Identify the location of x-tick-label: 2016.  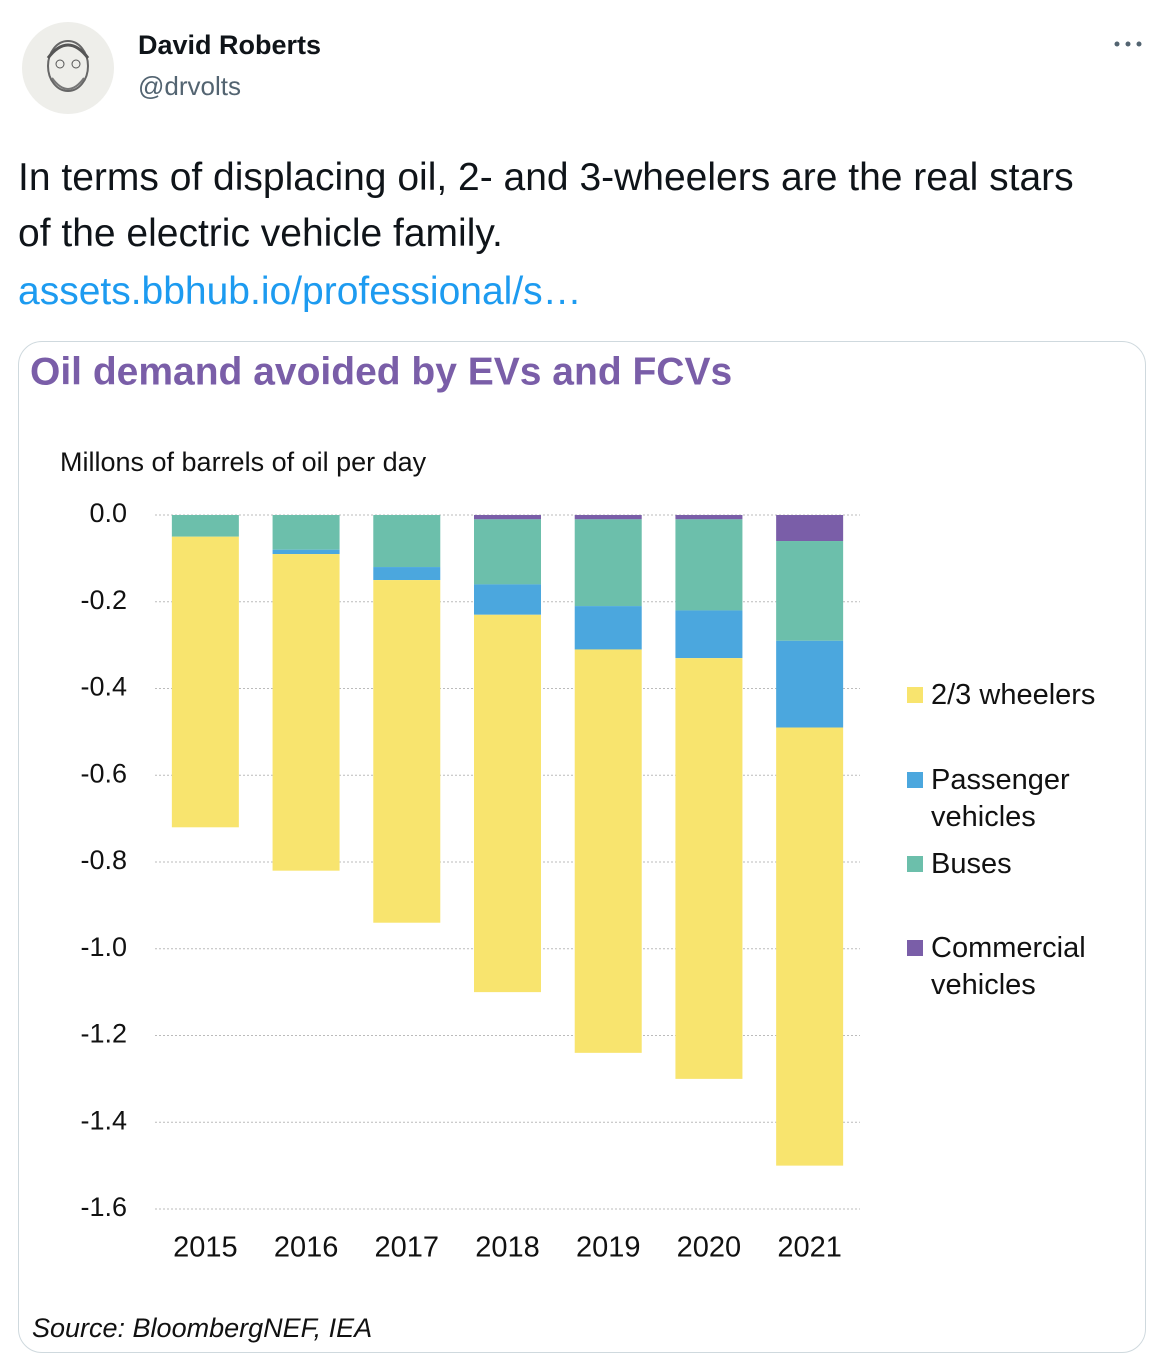
(306, 1248).